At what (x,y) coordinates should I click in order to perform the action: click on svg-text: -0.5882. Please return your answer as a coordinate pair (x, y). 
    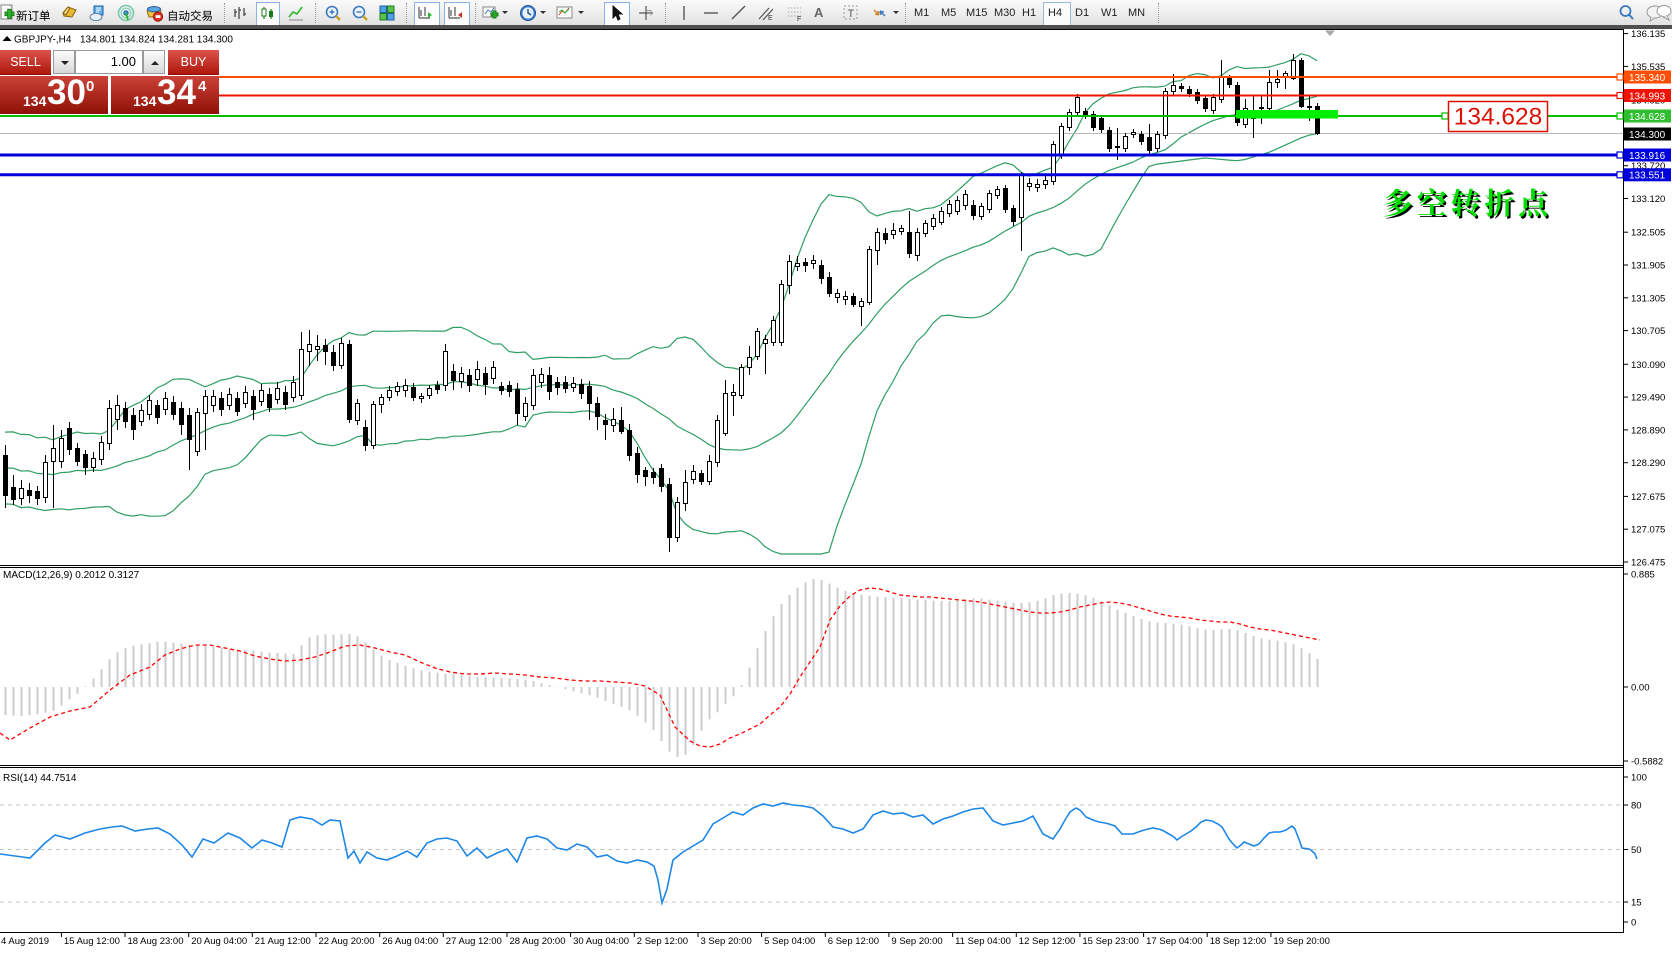
    Looking at the image, I should click on (1647, 762).